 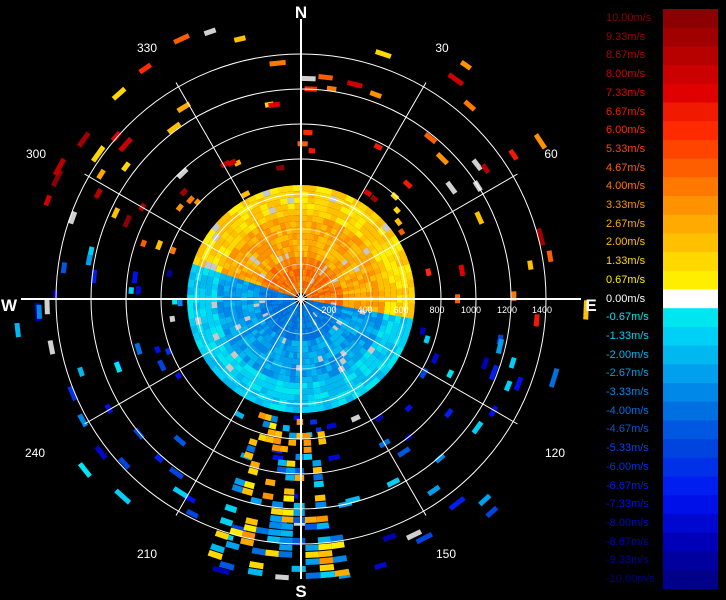 What do you see at coordinates (590, 305) in the screenshot?
I see `east-label: E` at bounding box center [590, 305].